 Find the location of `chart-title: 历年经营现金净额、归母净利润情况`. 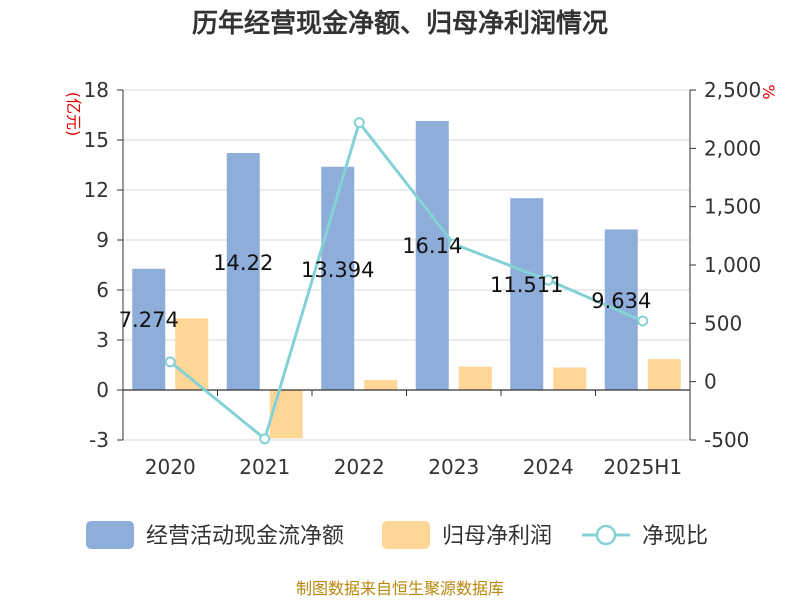

chart-title: 历年经营现金净额、归母净利润情况 is located at coordinates (400, 23).